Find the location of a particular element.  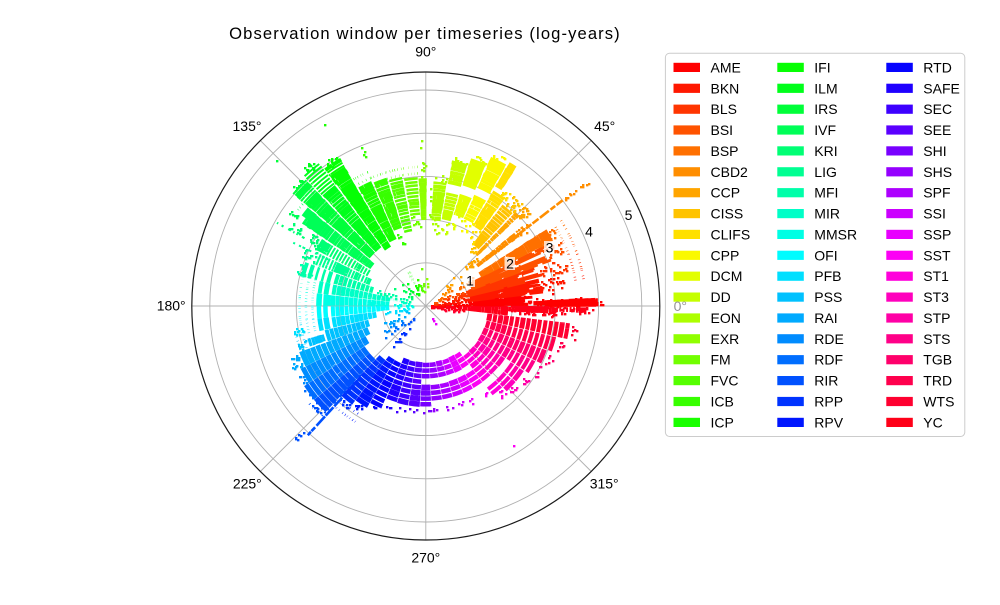

svg-text: 135° is located at coordinates (247, 126).